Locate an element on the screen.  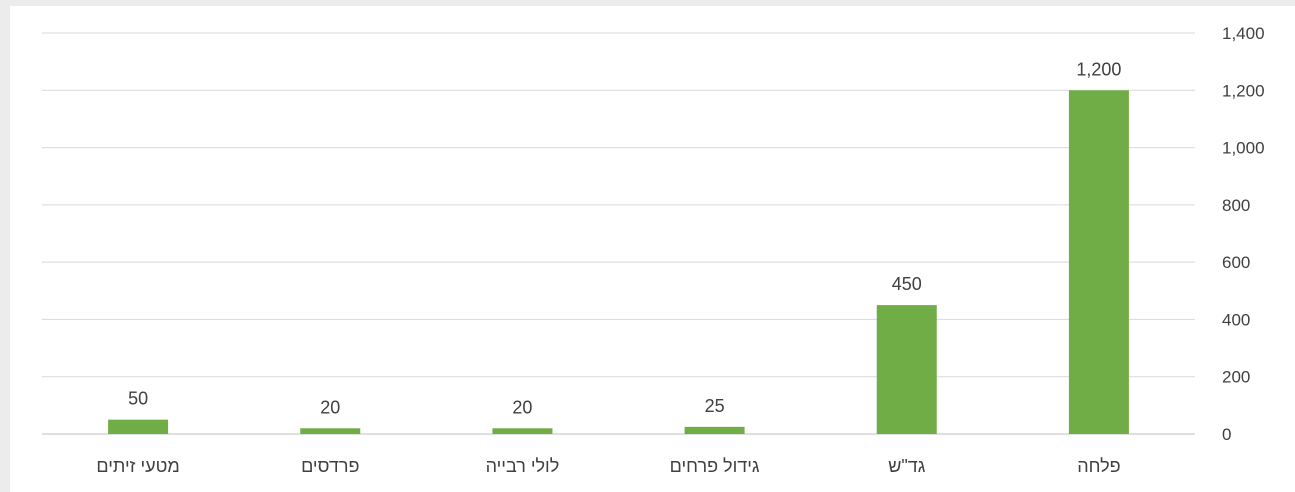
y-tick-label: 1,400 is located at coordinates (1243, 33).